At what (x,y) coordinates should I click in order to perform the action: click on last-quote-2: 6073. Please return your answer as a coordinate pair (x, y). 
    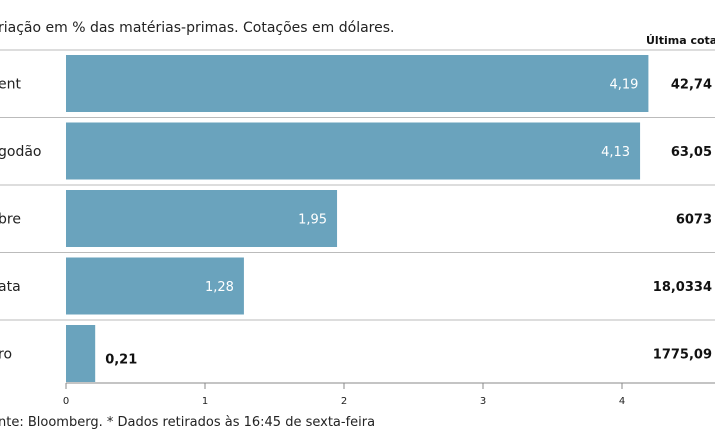
    Looking at the image, I should click on (694, 220).